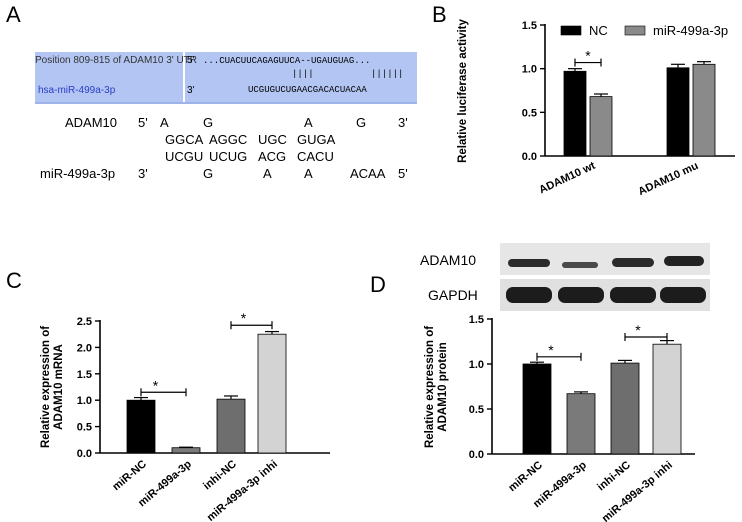 This screenshot has width=742, height=522. What do you see at coordinates (14, 280) in the screenshot?
I see `panel-c-letter: C` at bounding box center [14, 280].